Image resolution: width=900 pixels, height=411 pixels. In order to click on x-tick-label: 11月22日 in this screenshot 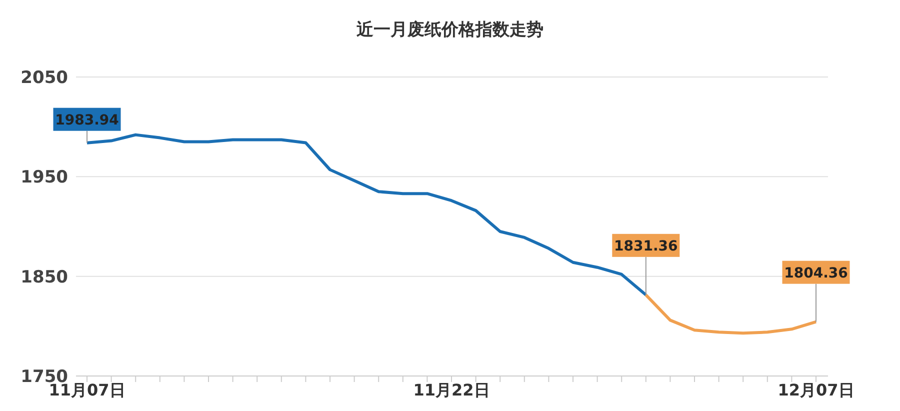, I will do `click(451, 390)`.